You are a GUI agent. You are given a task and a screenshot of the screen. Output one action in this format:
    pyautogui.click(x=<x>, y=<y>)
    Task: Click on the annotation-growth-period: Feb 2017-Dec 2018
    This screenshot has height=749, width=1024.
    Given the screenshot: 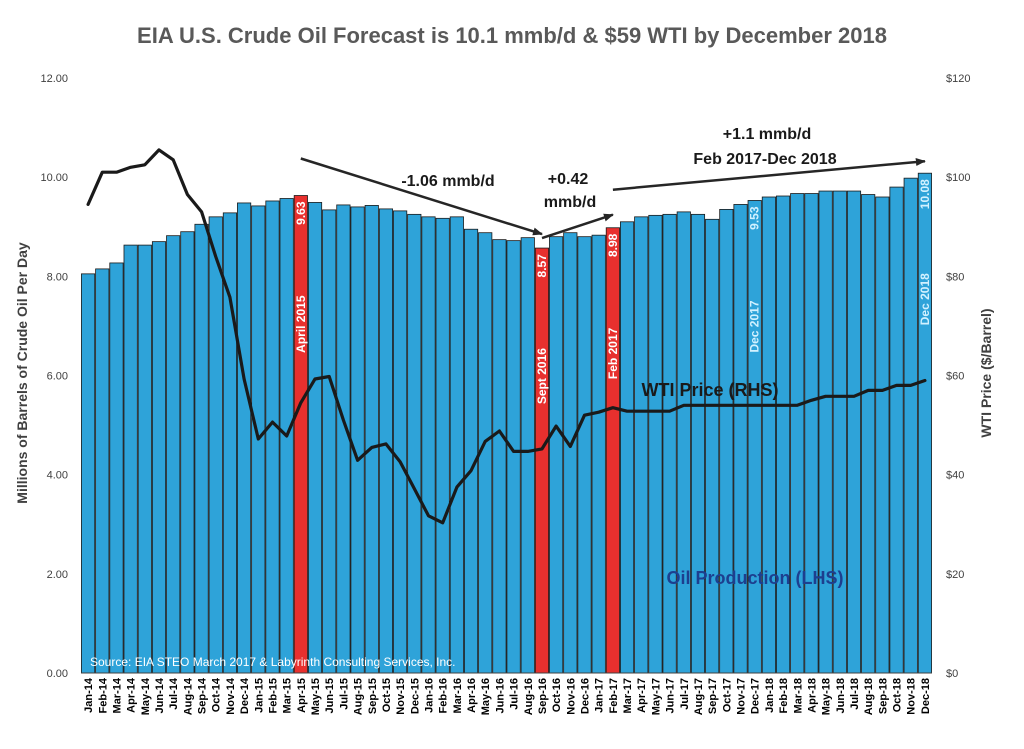 What is the action you would take?
    pyautogui.click(x=764, y=159)
    